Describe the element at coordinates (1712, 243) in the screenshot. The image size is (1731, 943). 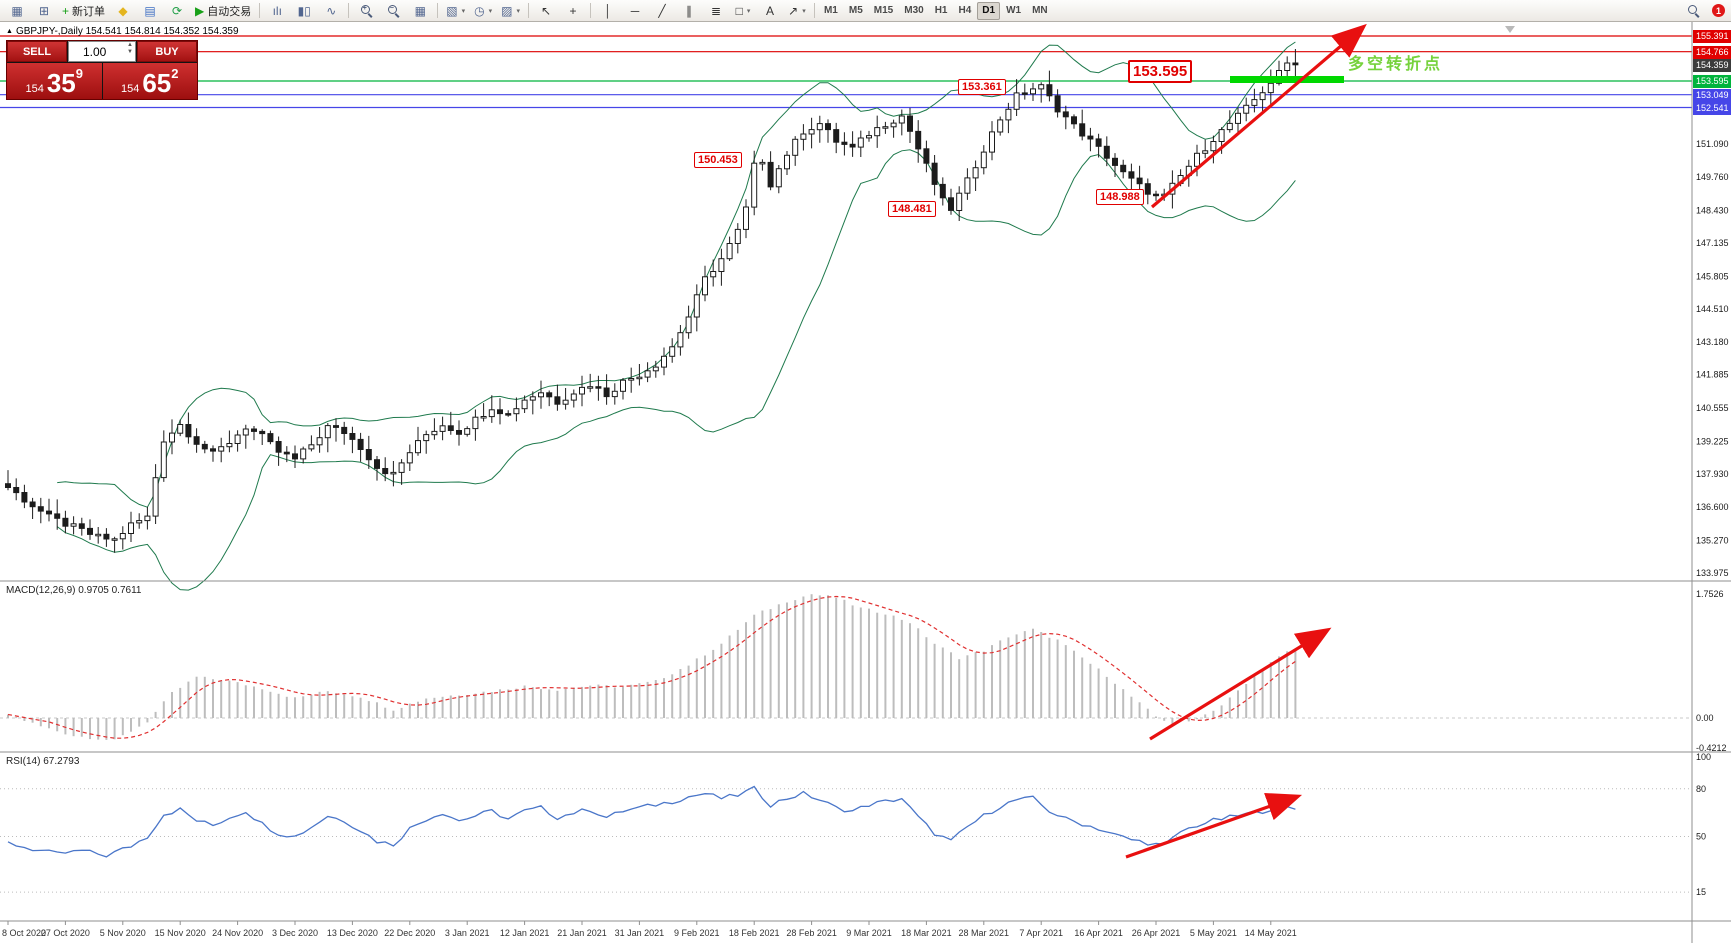
I see `svg-text: 147.135` at that location.